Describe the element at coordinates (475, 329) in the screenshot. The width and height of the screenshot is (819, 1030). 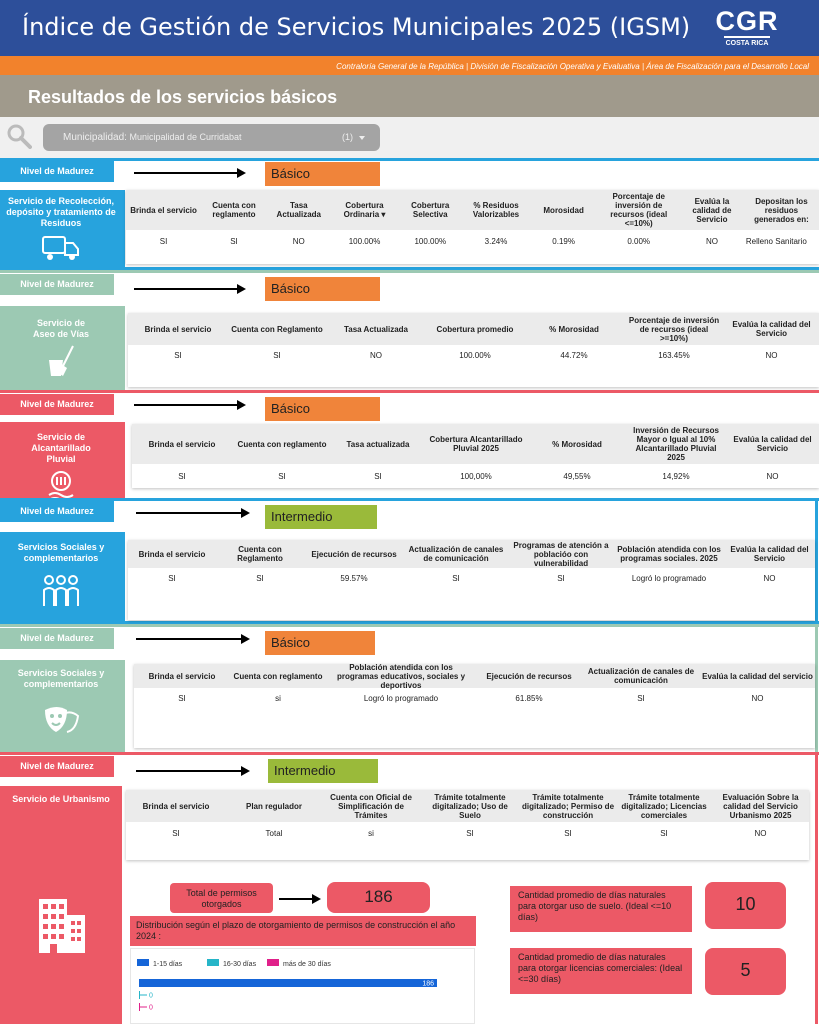
I see `column-header: Cobertura promedio` at that location.